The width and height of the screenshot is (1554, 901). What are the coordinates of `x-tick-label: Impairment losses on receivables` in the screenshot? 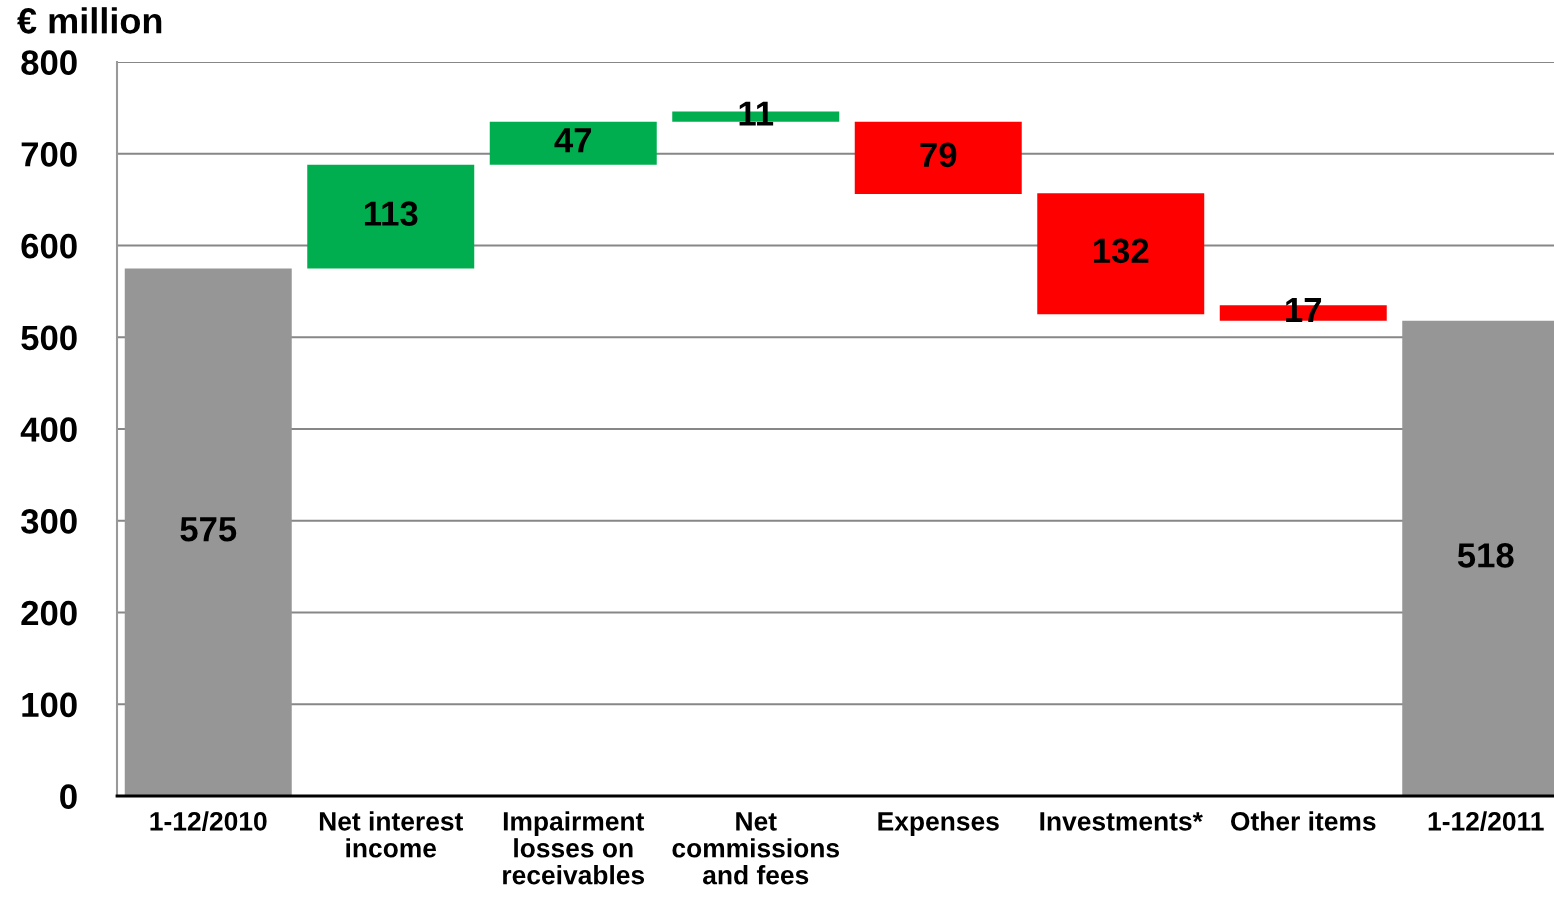 It's located at (574, 848).